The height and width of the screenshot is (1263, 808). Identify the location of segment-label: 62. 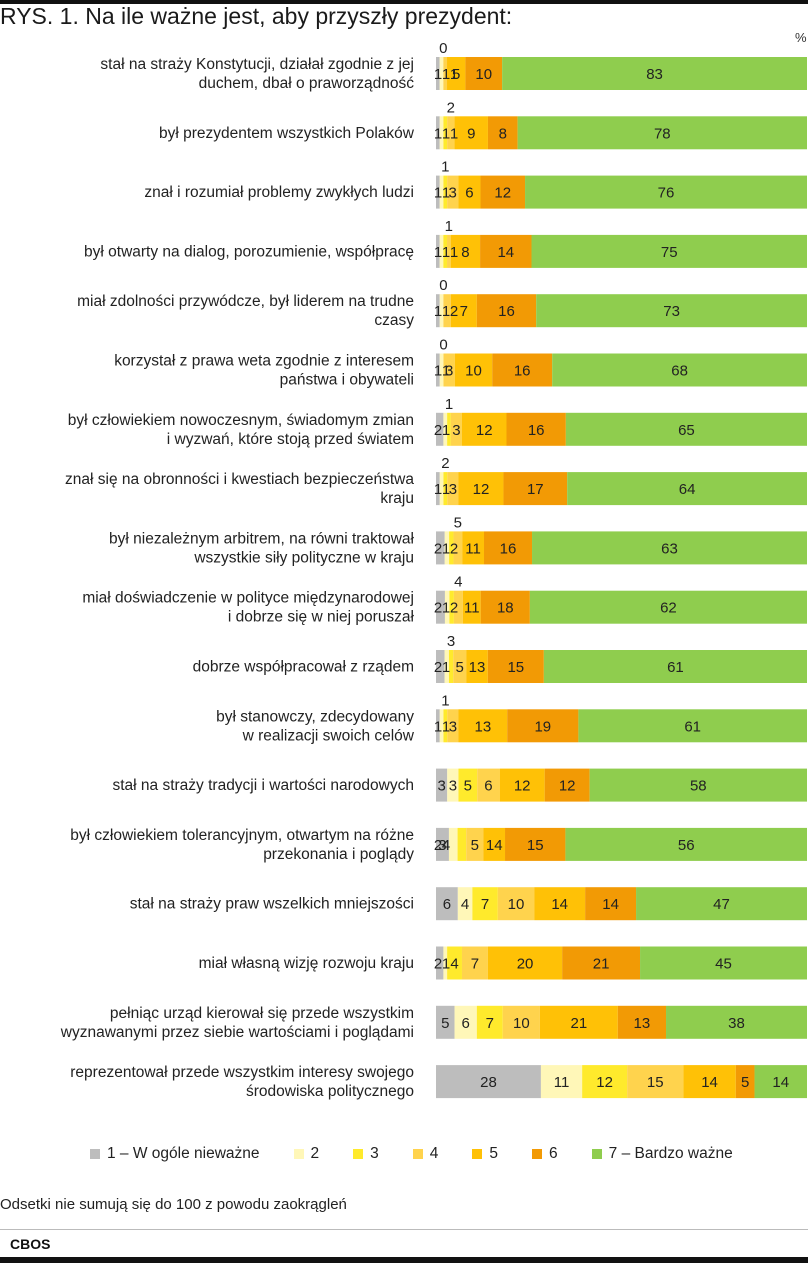
(668, 608).